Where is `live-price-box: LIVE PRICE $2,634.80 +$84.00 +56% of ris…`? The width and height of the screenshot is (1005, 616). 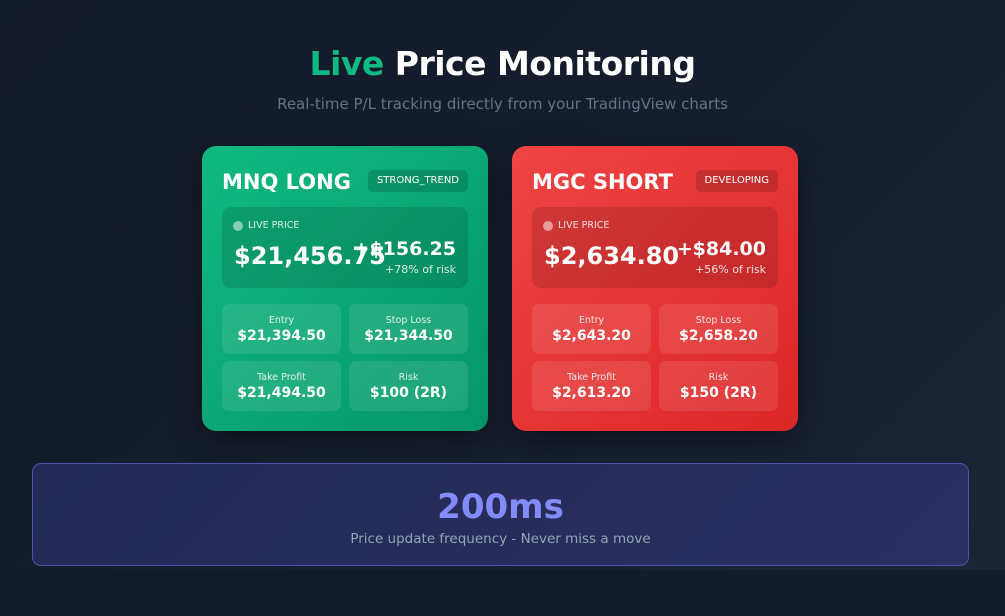 live-price-box: LIVE PRICE $2,634.80 +$84.00 +56% of ris… is located at coordinates (655, 247).